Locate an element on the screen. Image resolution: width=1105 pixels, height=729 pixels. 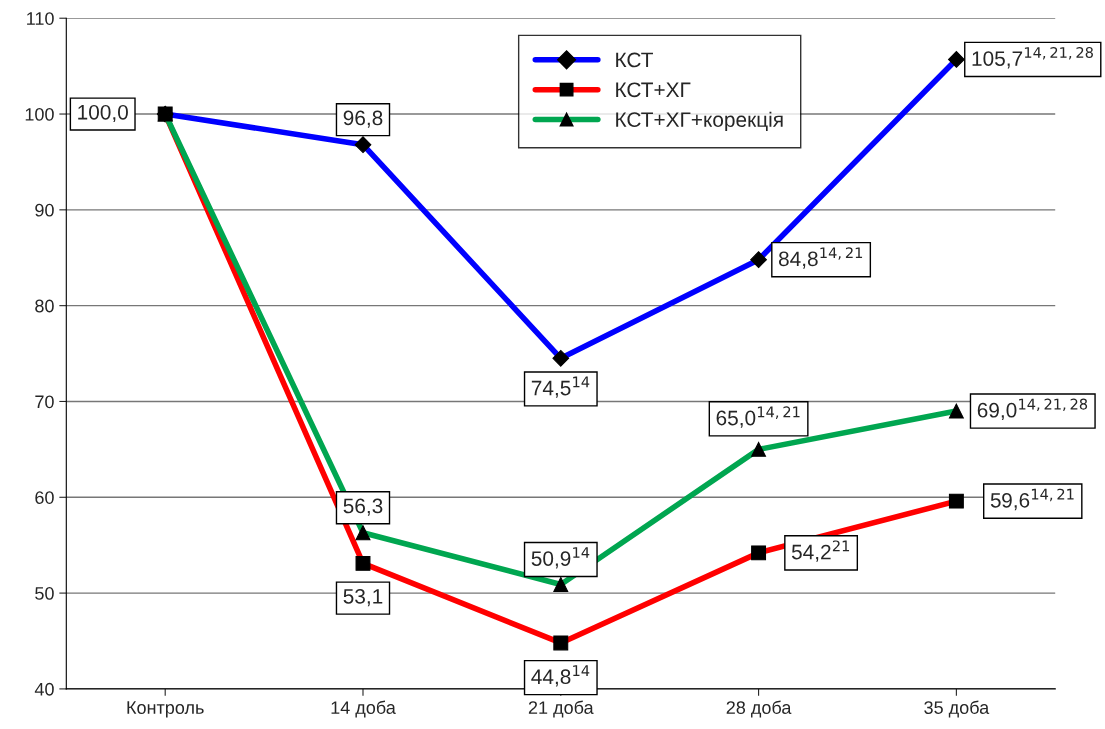
y-tick-label: 80 is located at coordinates (44, 306).